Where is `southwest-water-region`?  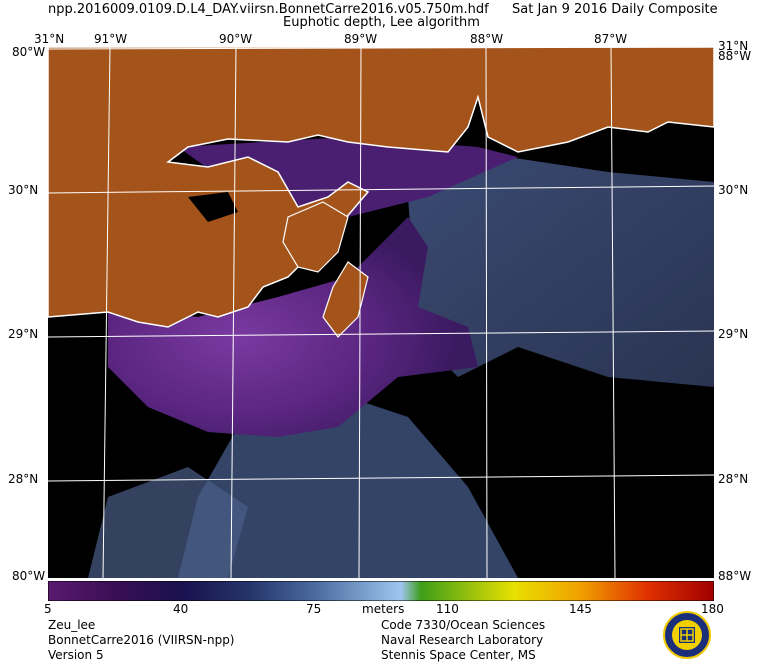 southwest-water-region is located at coordinates (168, 522).